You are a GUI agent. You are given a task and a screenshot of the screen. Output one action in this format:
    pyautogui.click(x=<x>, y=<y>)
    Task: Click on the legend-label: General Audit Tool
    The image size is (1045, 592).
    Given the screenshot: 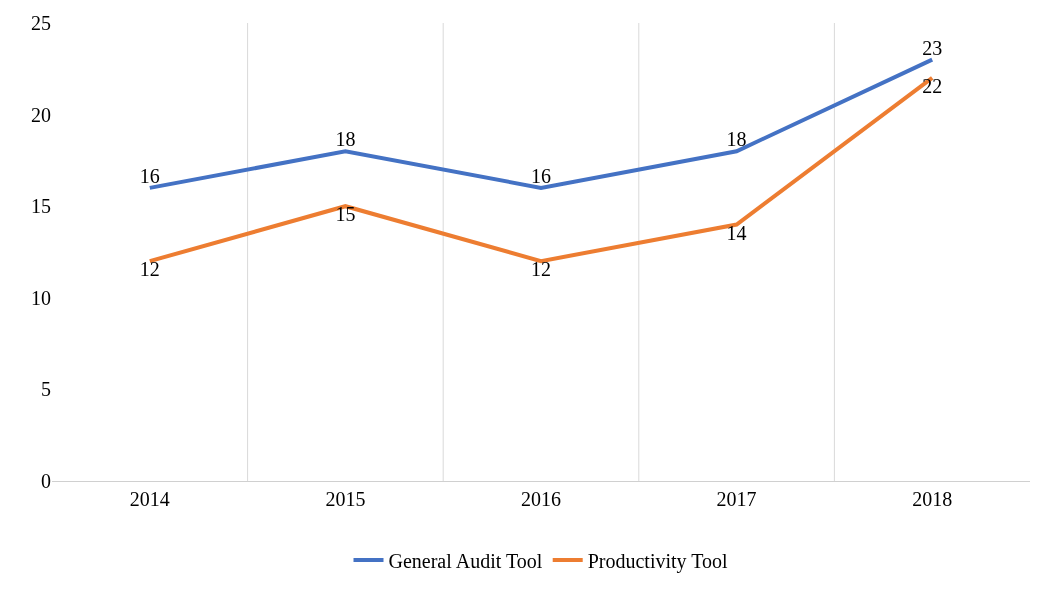 What is the action you would take?
    pyautogui.click(x=465, y=560)
    